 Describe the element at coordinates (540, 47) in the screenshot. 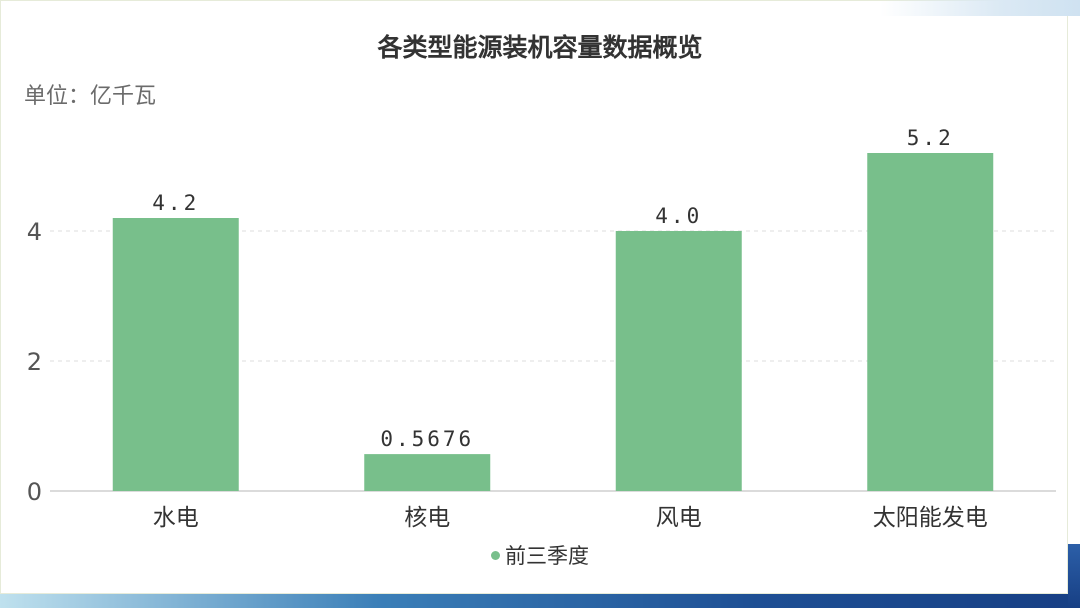

I see `chart-title: 各类型能源装机容量数据概览` at that location.